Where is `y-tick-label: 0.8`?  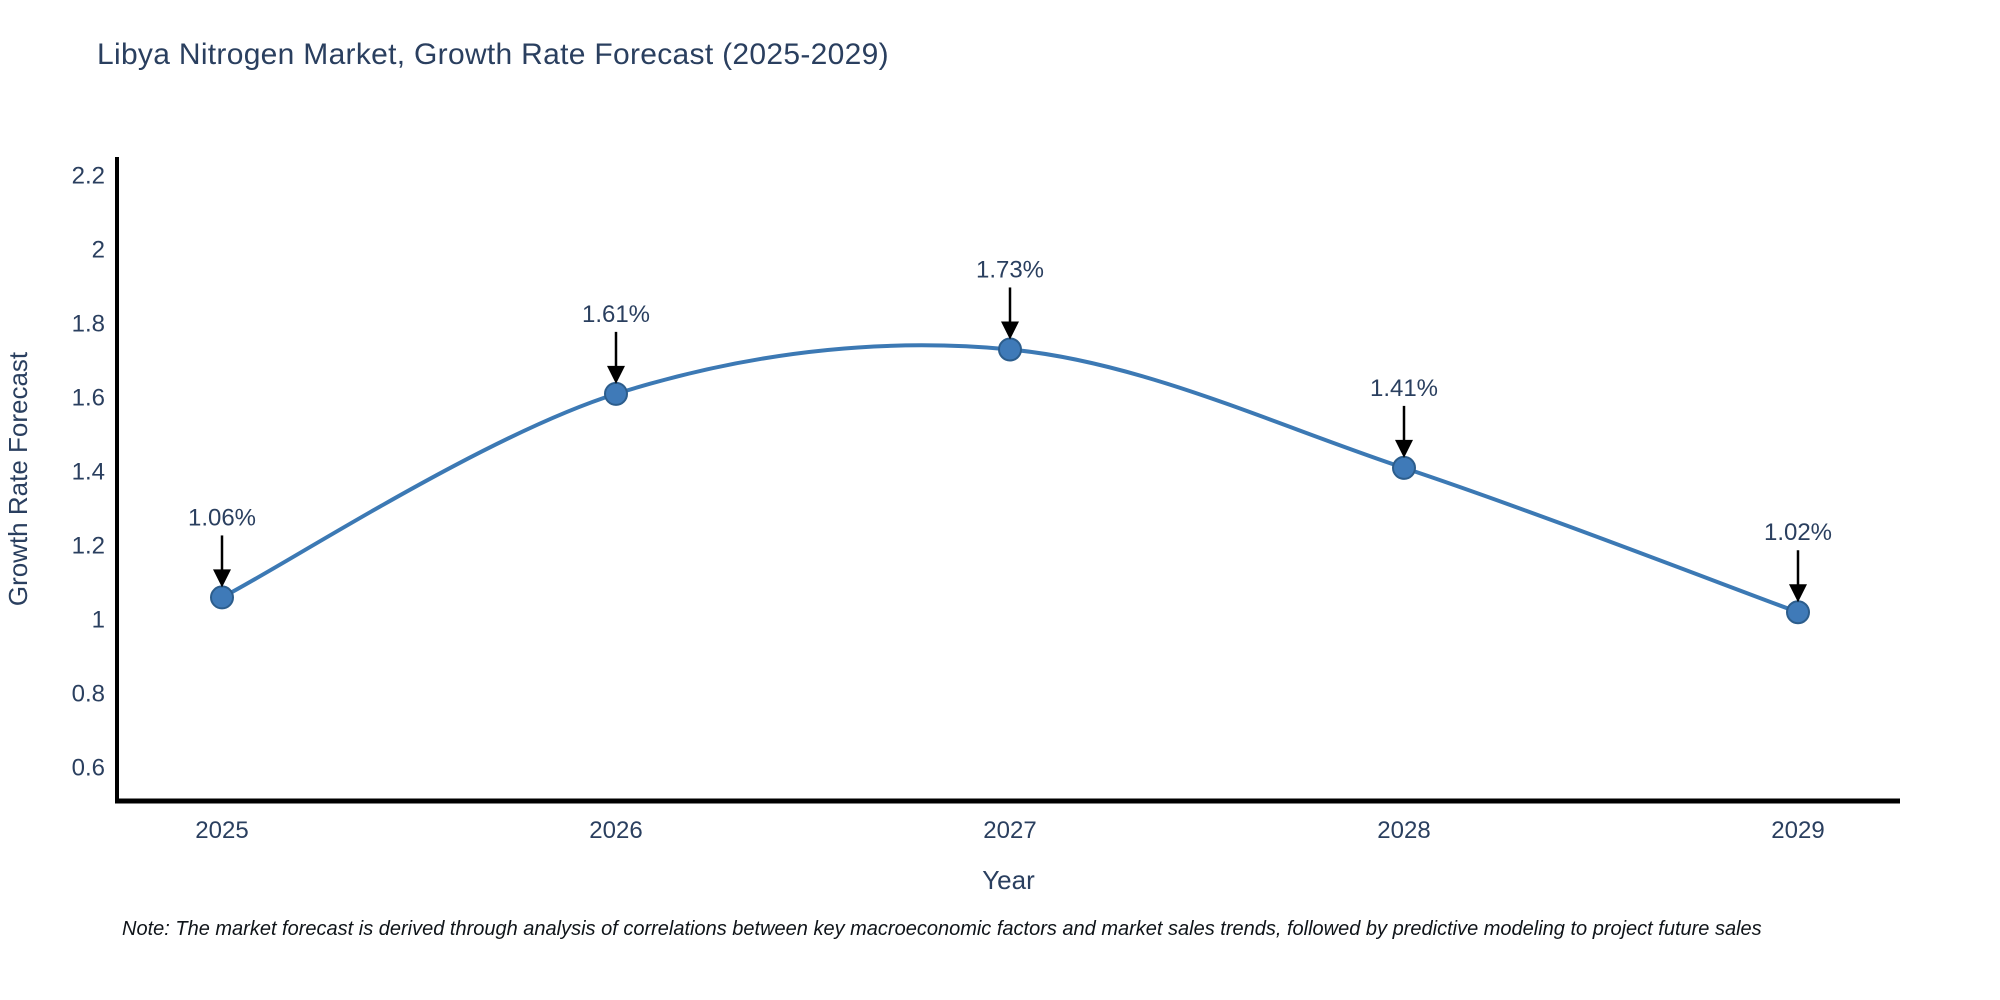 y-tick-label: 0.8 is located at coordinates (88, 694).